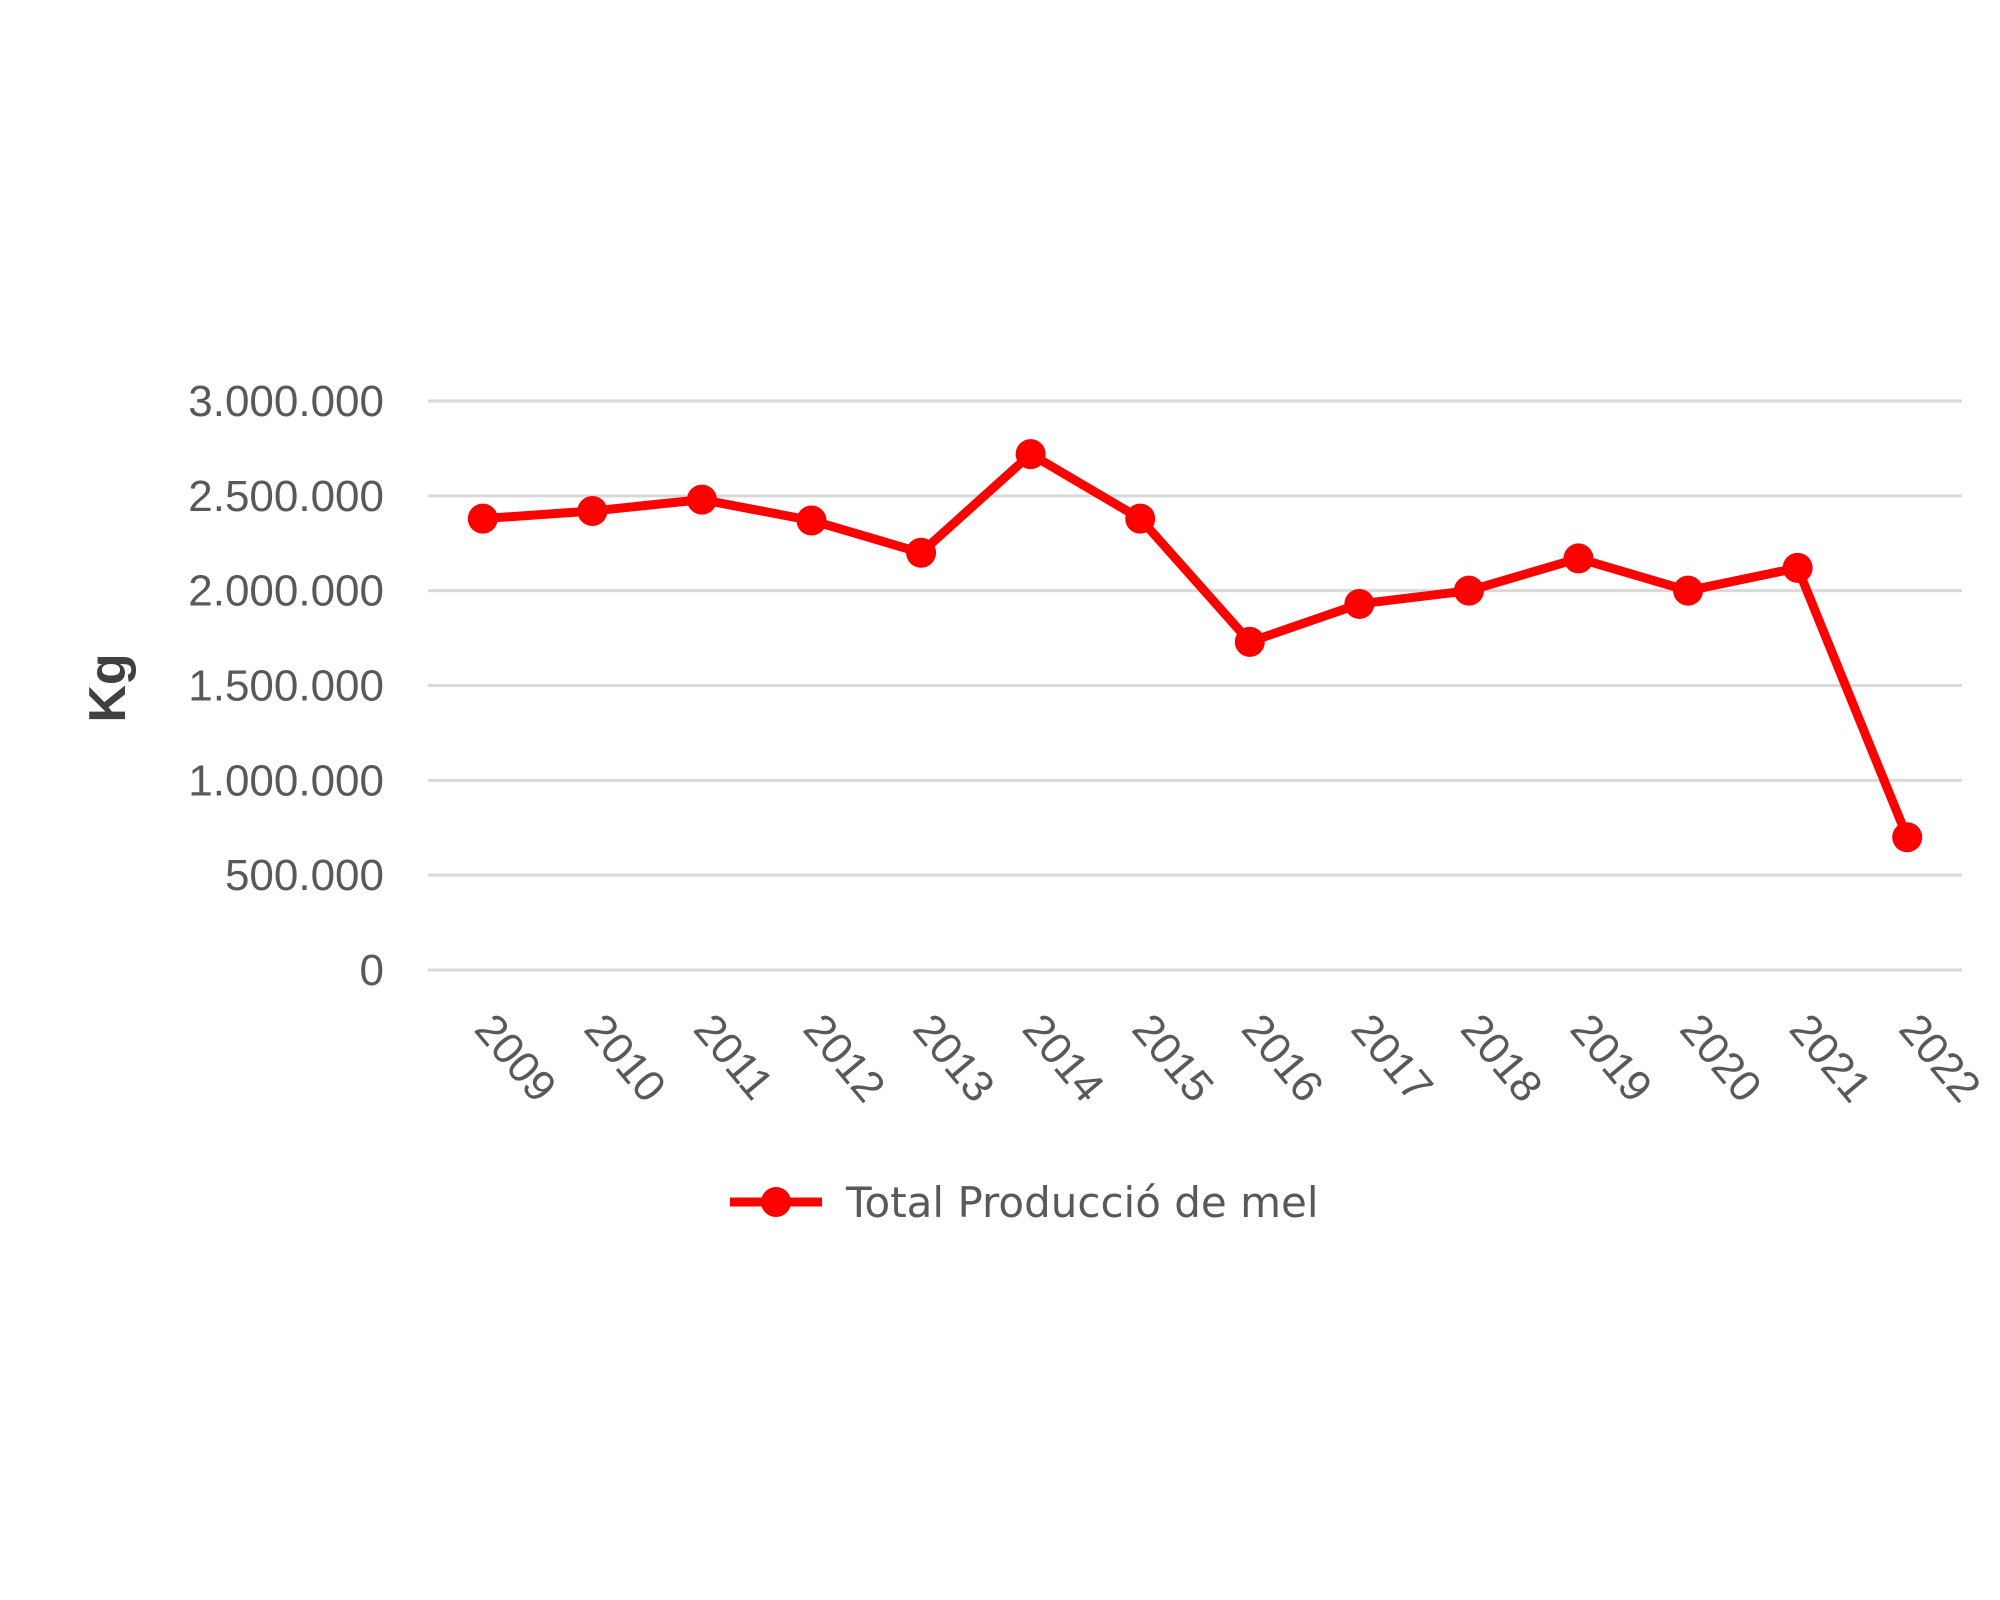 The image size is (2000, 1600). What do you see at coordinates (515, 1058) in the screenshot?
I see `x-tick-label: 2009` at bounding box center [515, 1058].